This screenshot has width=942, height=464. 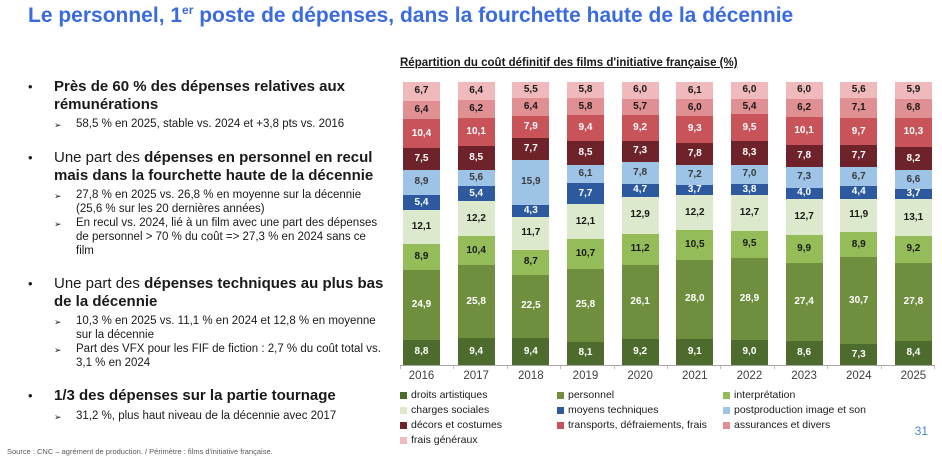 I want to click on bar-segment: 28,9, so click(x=749, y=298).